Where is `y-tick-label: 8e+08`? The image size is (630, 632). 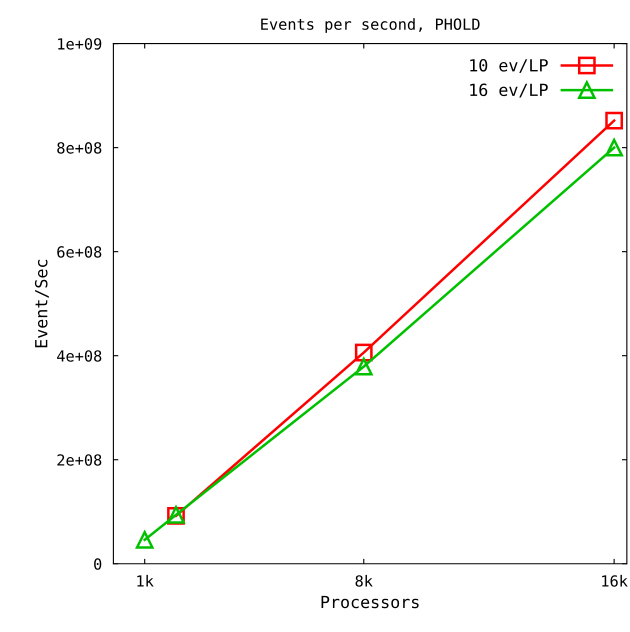
y-tick-label: 8e+08 is located at coordinates (79, 148).